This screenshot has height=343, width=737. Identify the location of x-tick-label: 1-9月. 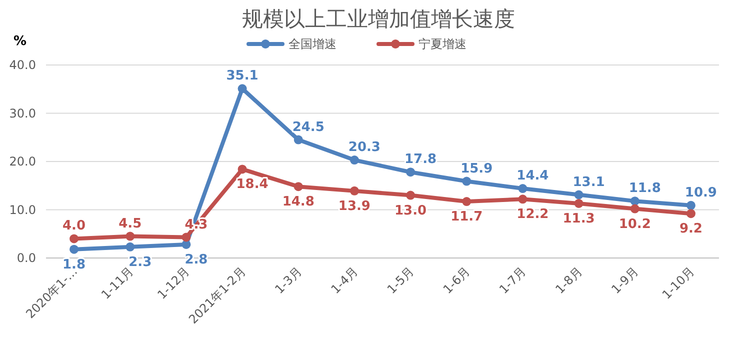
(624, 280).